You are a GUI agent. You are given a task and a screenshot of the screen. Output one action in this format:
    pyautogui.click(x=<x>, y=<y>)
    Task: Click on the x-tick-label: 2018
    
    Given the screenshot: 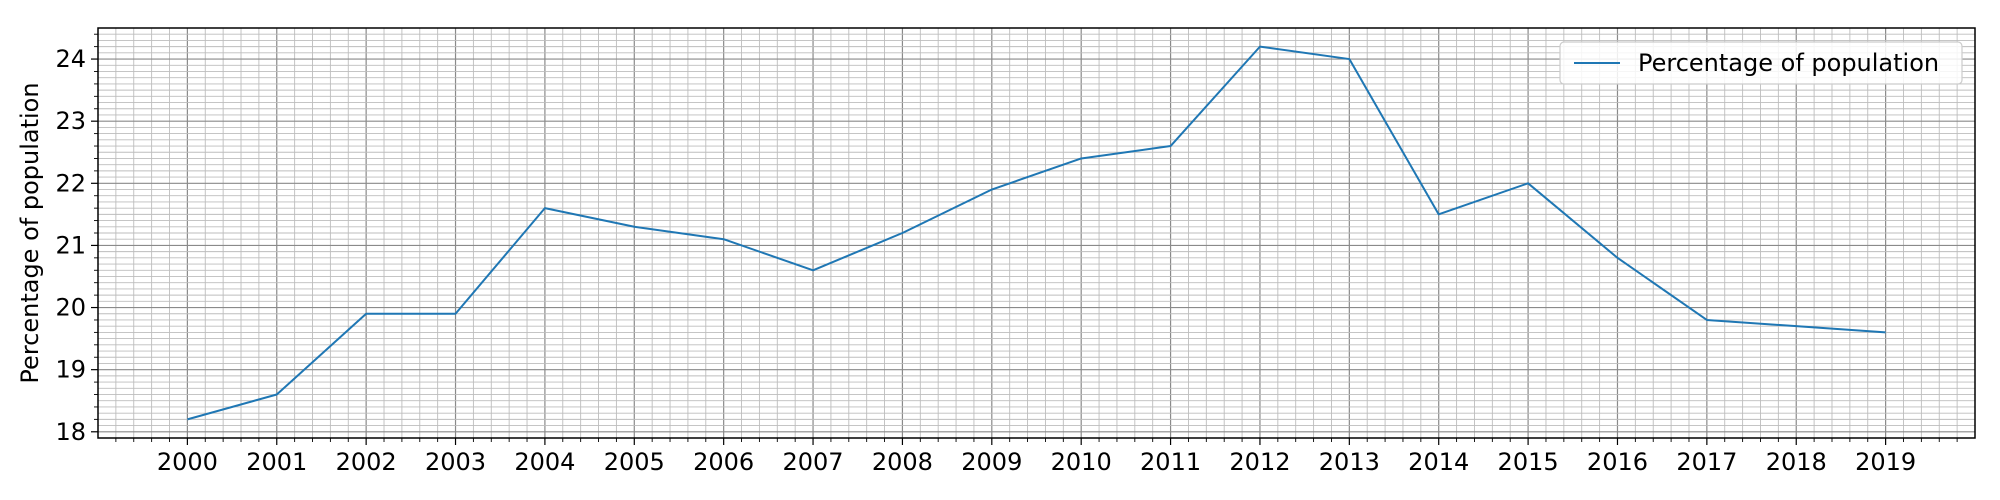 What is the action you would take?
    pyautogui.click(x=1796, y=462)
    